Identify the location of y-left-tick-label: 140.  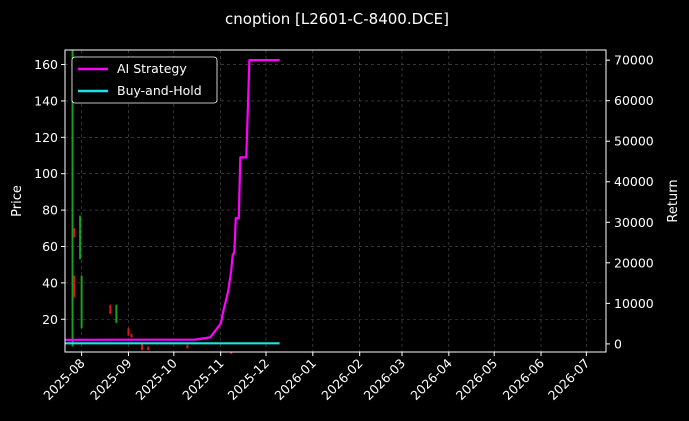
(46, 100).